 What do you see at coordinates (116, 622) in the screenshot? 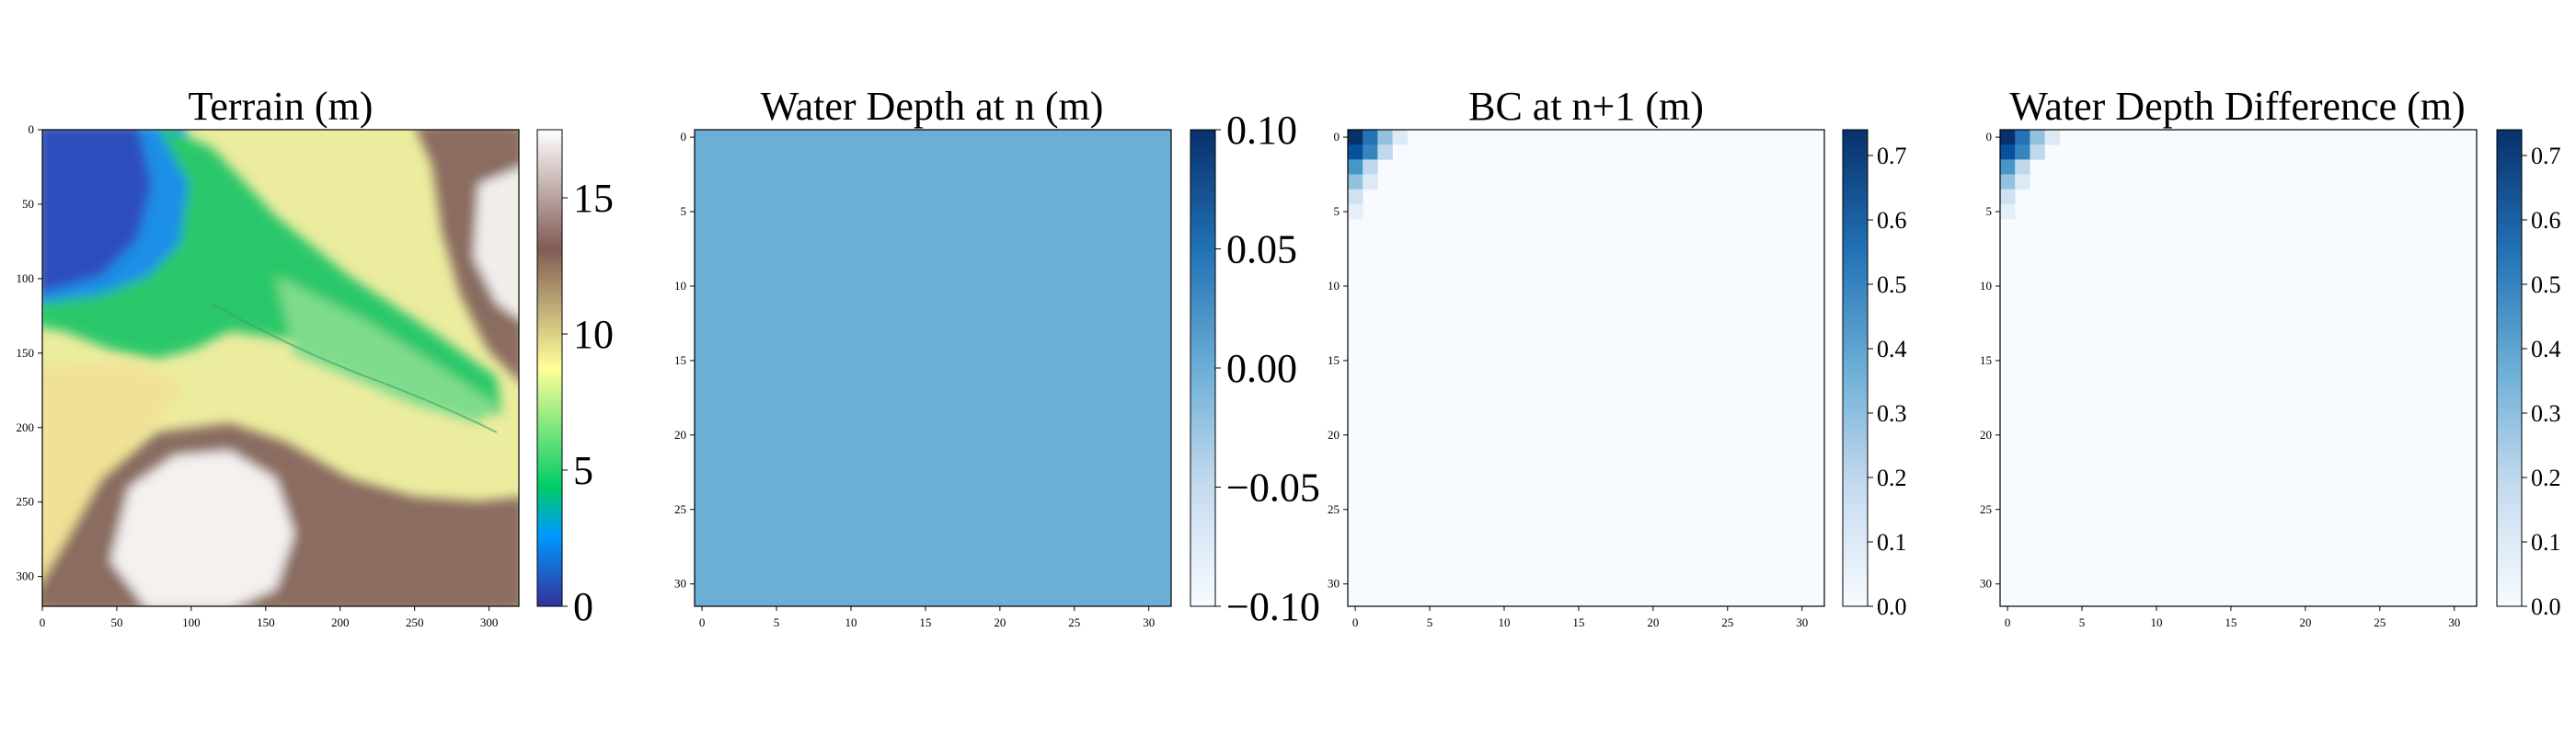
I see `x-tick-label: 50` at bounding box center [116, 622].